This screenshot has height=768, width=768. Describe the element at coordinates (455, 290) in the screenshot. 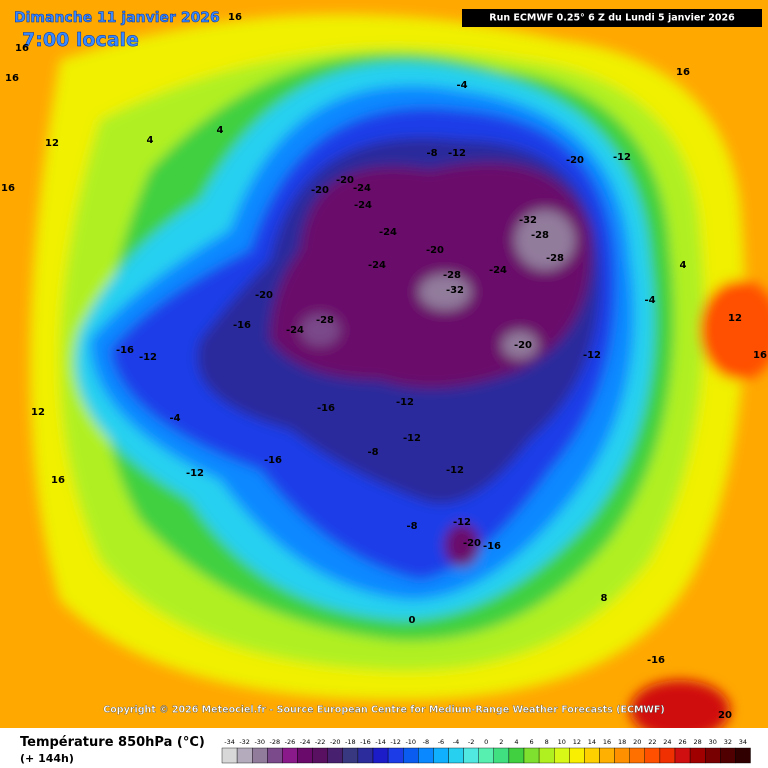

I see `contour-label: -32` at that location.